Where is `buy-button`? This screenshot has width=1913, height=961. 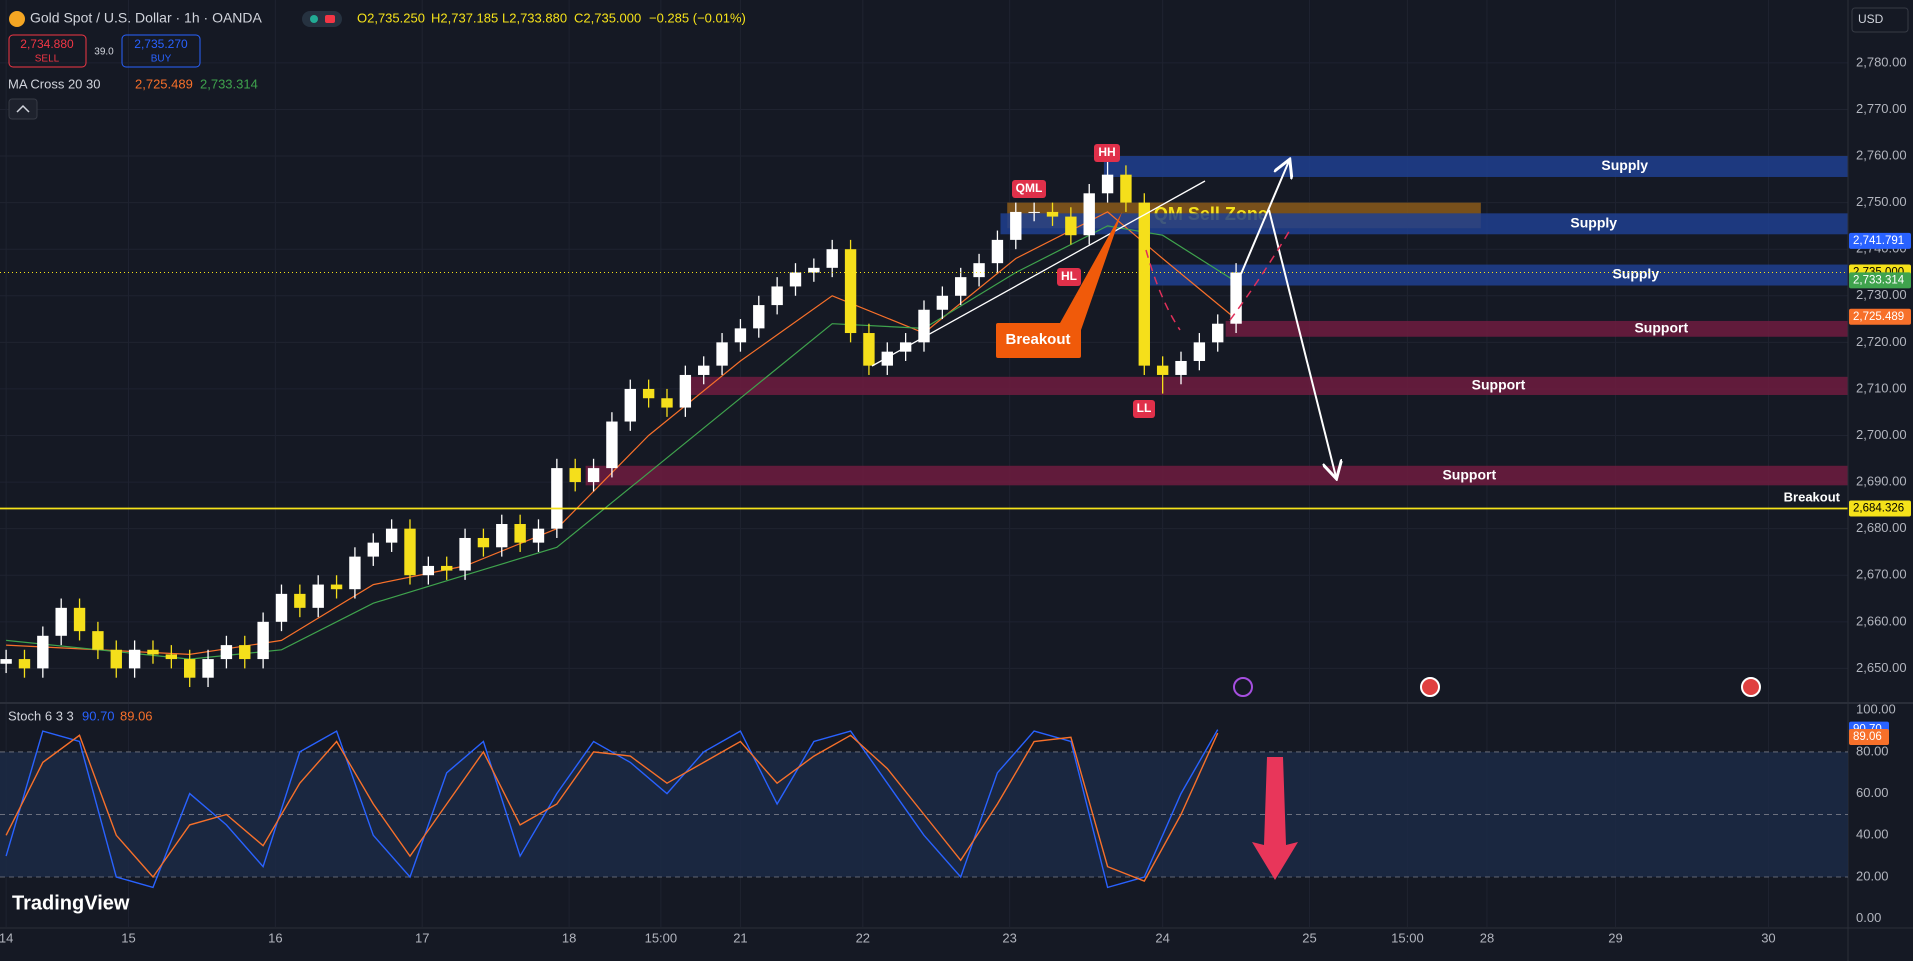
buy-button is located at coordinates (161, 51).